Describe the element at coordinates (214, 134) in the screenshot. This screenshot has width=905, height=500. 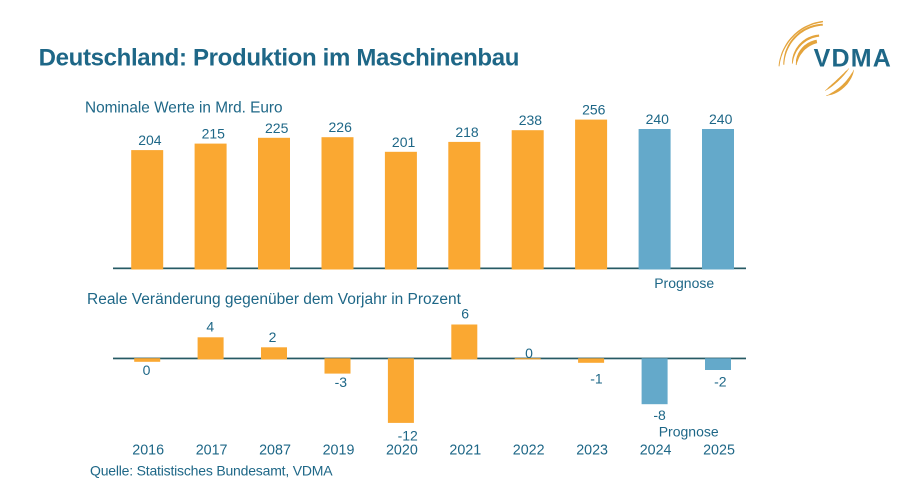
I see `svg-text: 215` at that location.